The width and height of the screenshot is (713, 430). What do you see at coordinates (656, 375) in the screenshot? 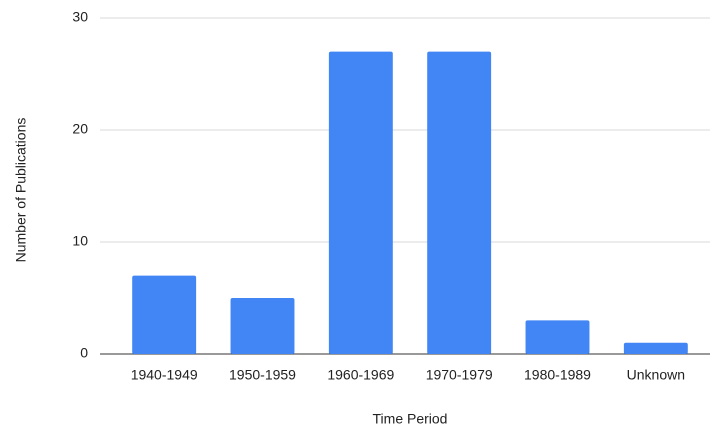
I see `x-tick-label: Unknown` at bounding box center [656, 375].